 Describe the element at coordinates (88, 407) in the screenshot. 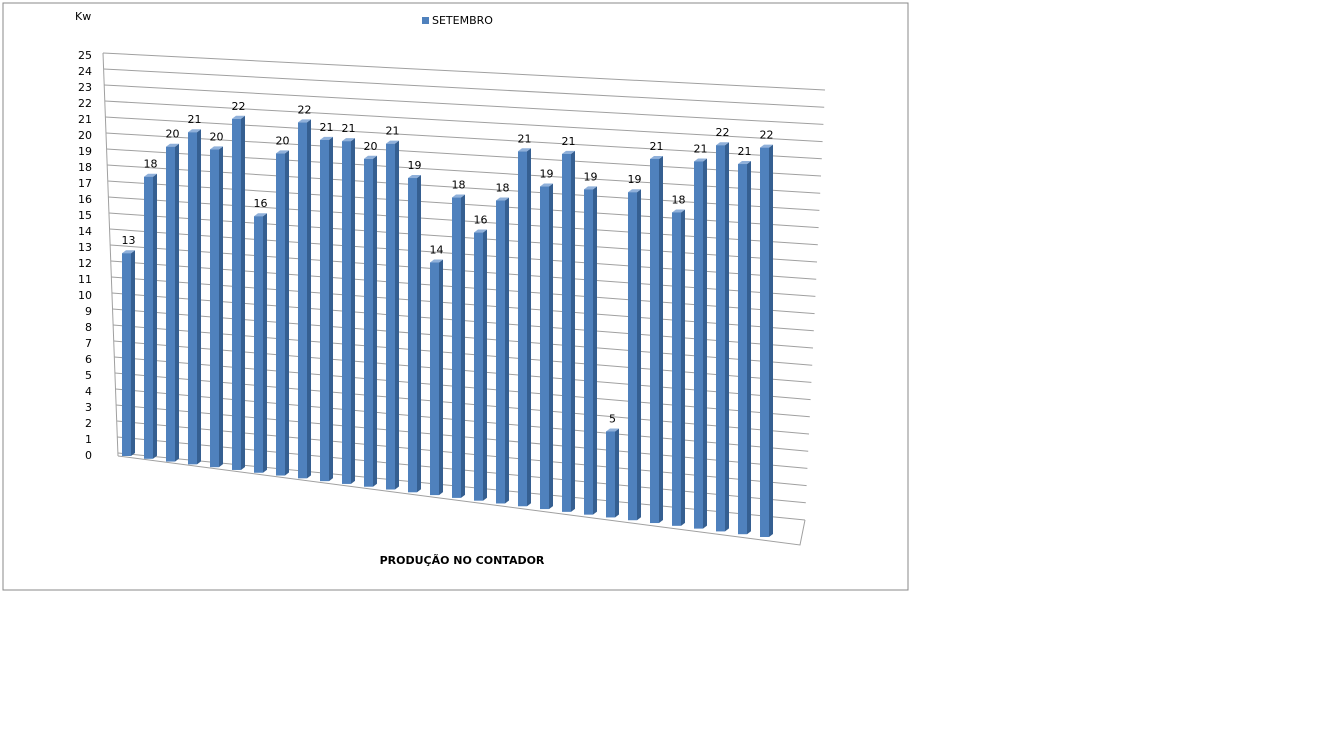

I see `y-tick-label: 3` at that location.